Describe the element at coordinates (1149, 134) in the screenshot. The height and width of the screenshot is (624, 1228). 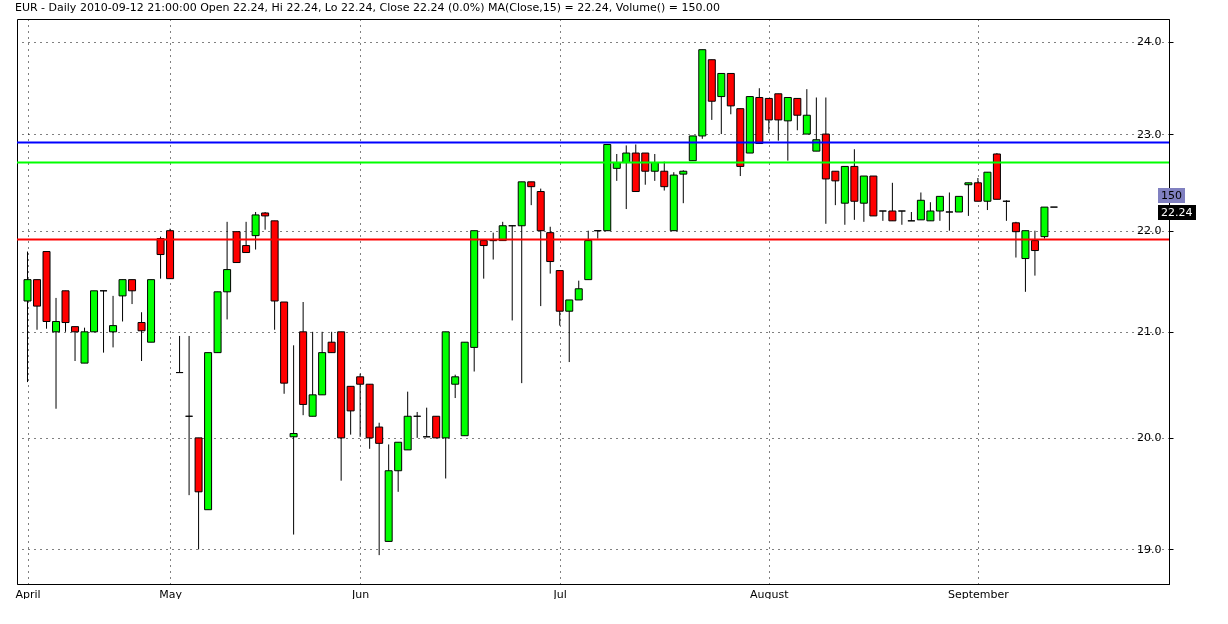
I see `y-tick-label: 23.0` at that location.